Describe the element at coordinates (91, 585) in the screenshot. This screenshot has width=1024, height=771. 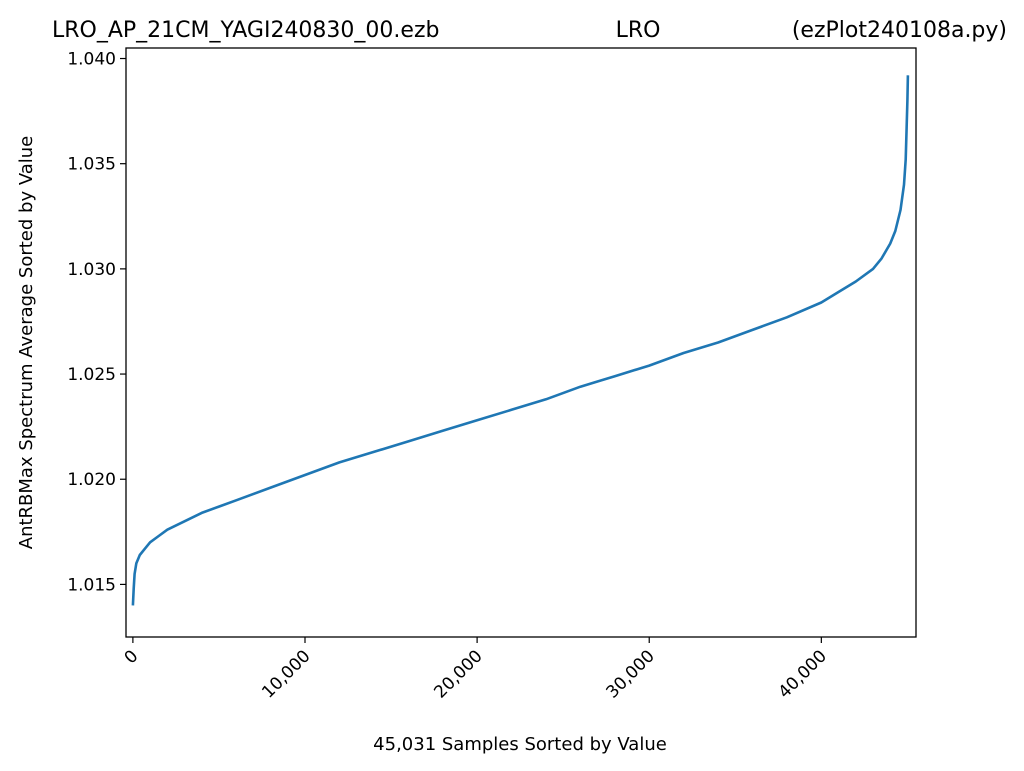
I see `y-tick-label: 1.015` at that location.